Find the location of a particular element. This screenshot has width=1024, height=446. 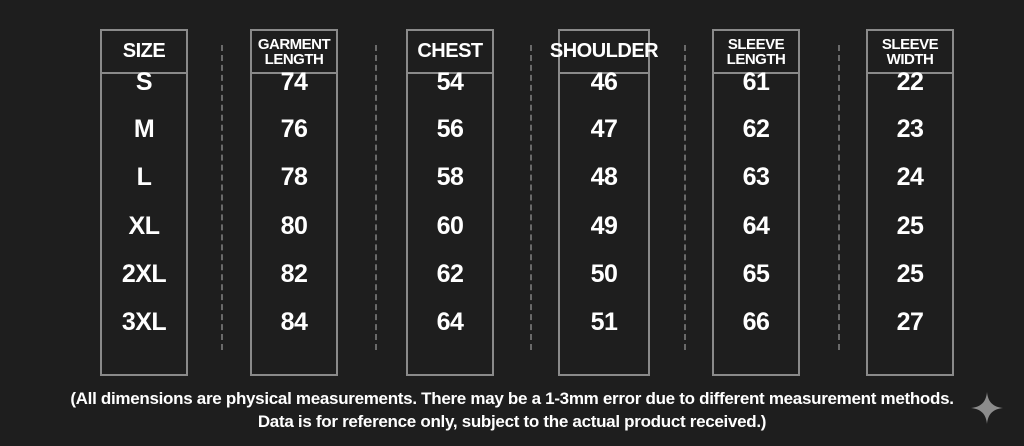

column-header: SLEEVE WIDTH is located at coordinates (910, 52).